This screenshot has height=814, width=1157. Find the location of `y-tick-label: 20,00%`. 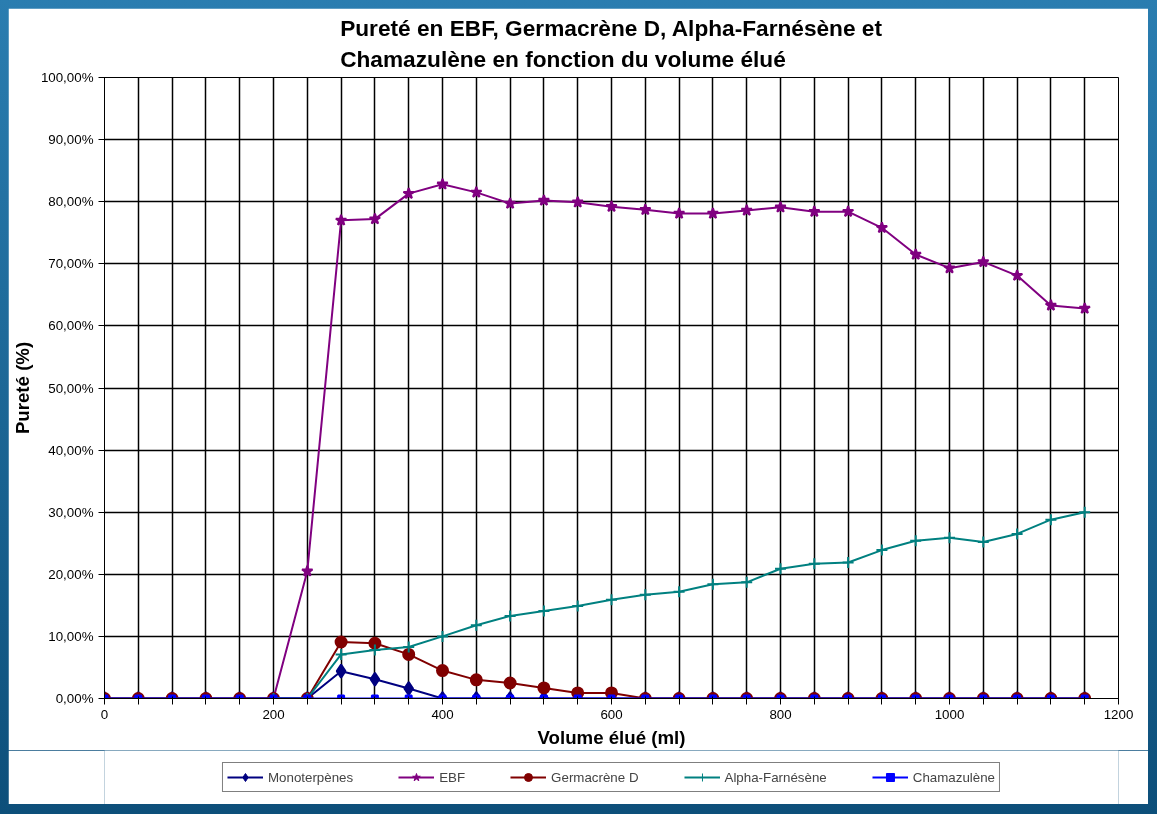

y-tick-label: 20,00% is located at coordinates (71, 574).